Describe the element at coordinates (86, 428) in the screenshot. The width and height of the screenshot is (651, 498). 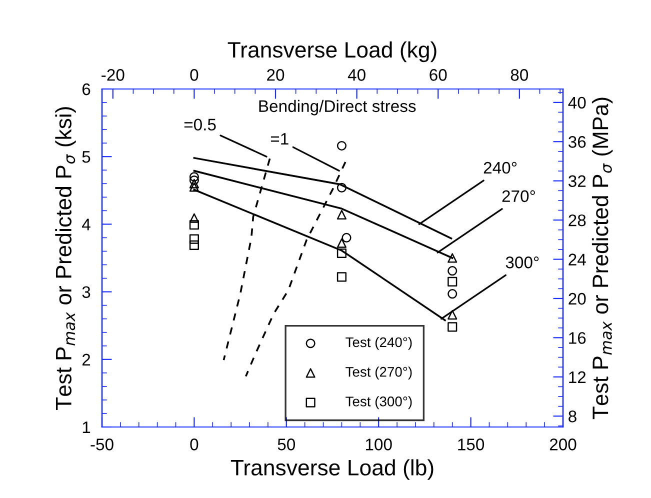
I see `y-tick-label: 1` at that location.